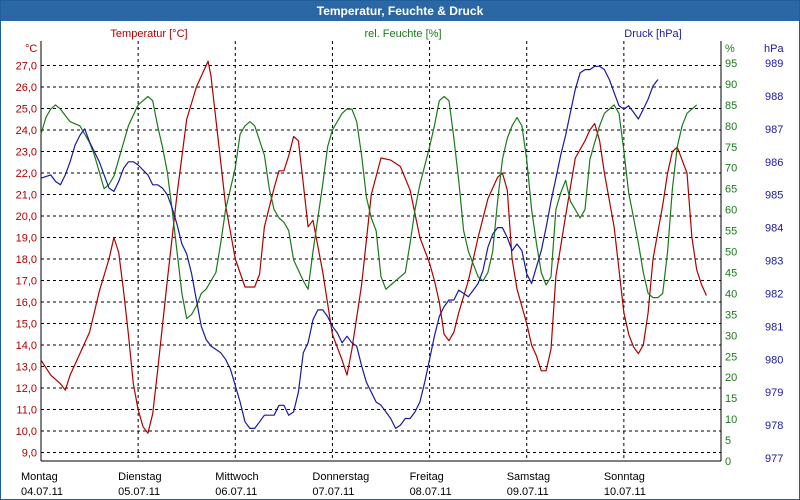 The image size is (800, 500). I want to click on humidity-unit: %, so click(730, 49).